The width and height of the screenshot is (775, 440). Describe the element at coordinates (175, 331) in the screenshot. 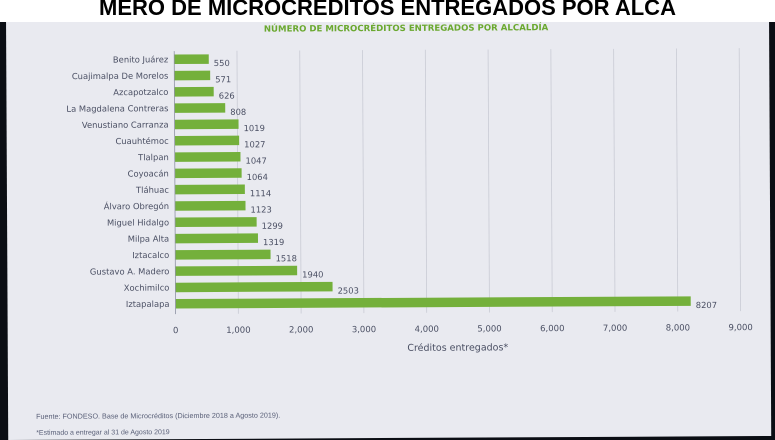

I see `x-tick-label: 0` at that location.